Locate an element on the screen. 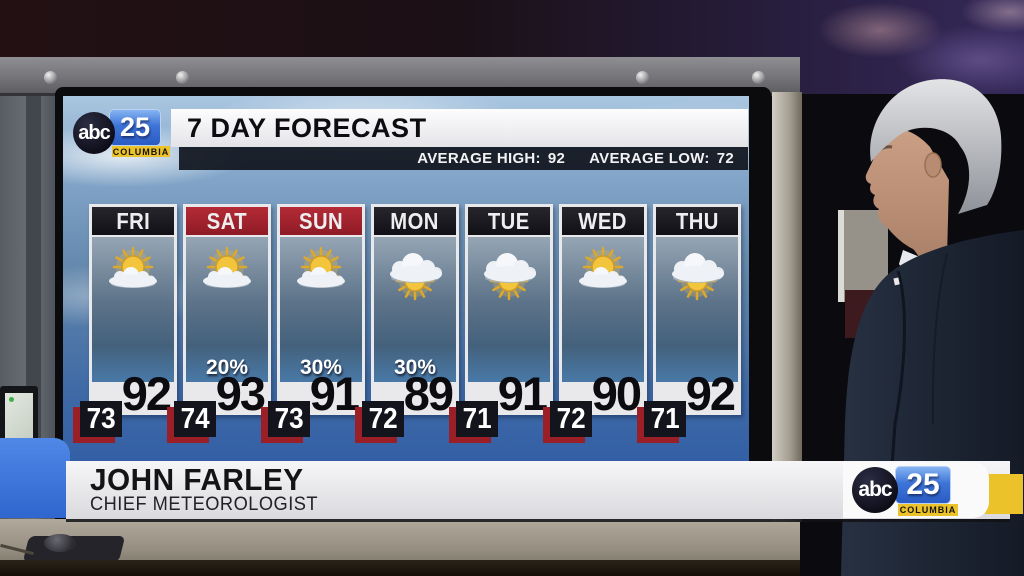 The height and width of the screenshot is (576, 1024). high-strip: 89 is located at coordinates (415, 393).